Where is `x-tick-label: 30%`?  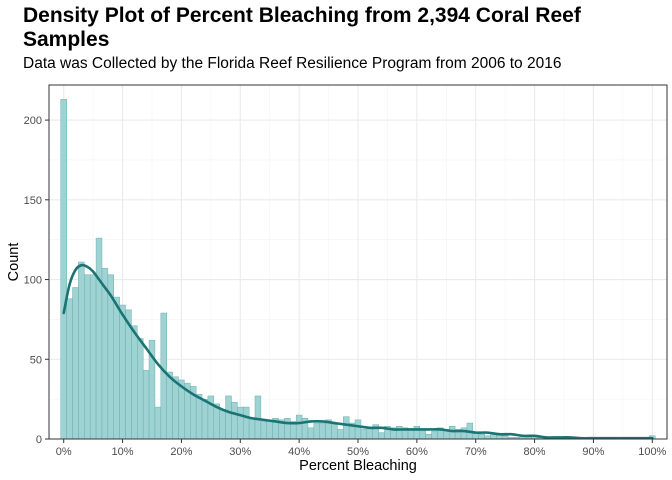
x-tick-label: 30% is located at coordinates (240, 452).